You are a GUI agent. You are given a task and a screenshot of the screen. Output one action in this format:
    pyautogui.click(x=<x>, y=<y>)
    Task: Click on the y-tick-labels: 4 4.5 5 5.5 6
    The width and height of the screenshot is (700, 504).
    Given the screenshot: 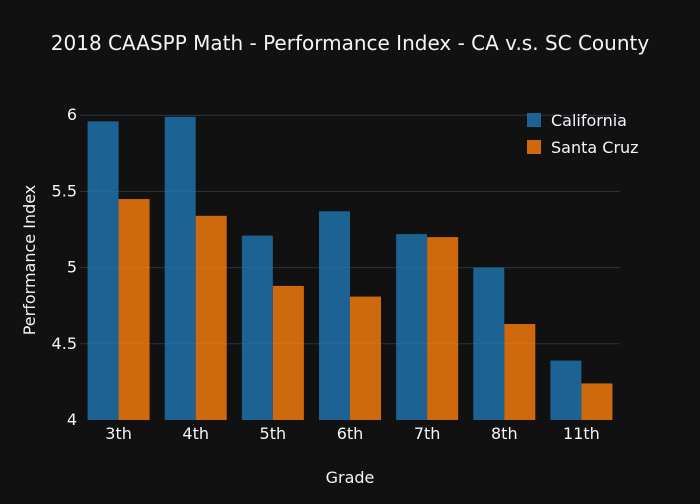 What is the action you would take?
    pyautogui.click(x=64, y=267)
    